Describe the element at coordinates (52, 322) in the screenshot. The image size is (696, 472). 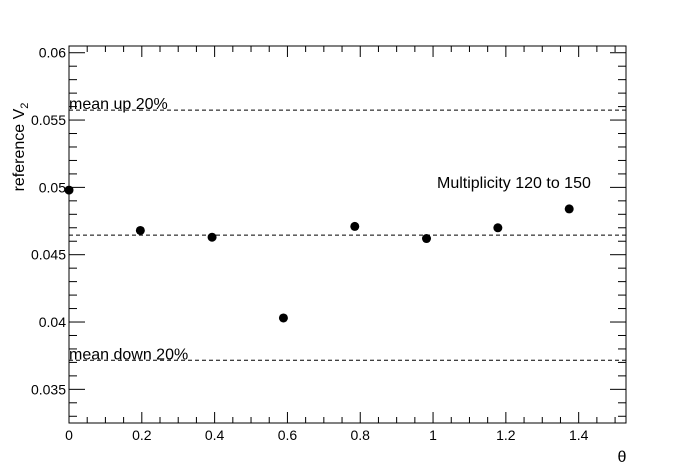
I see `y-tick-label: 0.04` at that location.